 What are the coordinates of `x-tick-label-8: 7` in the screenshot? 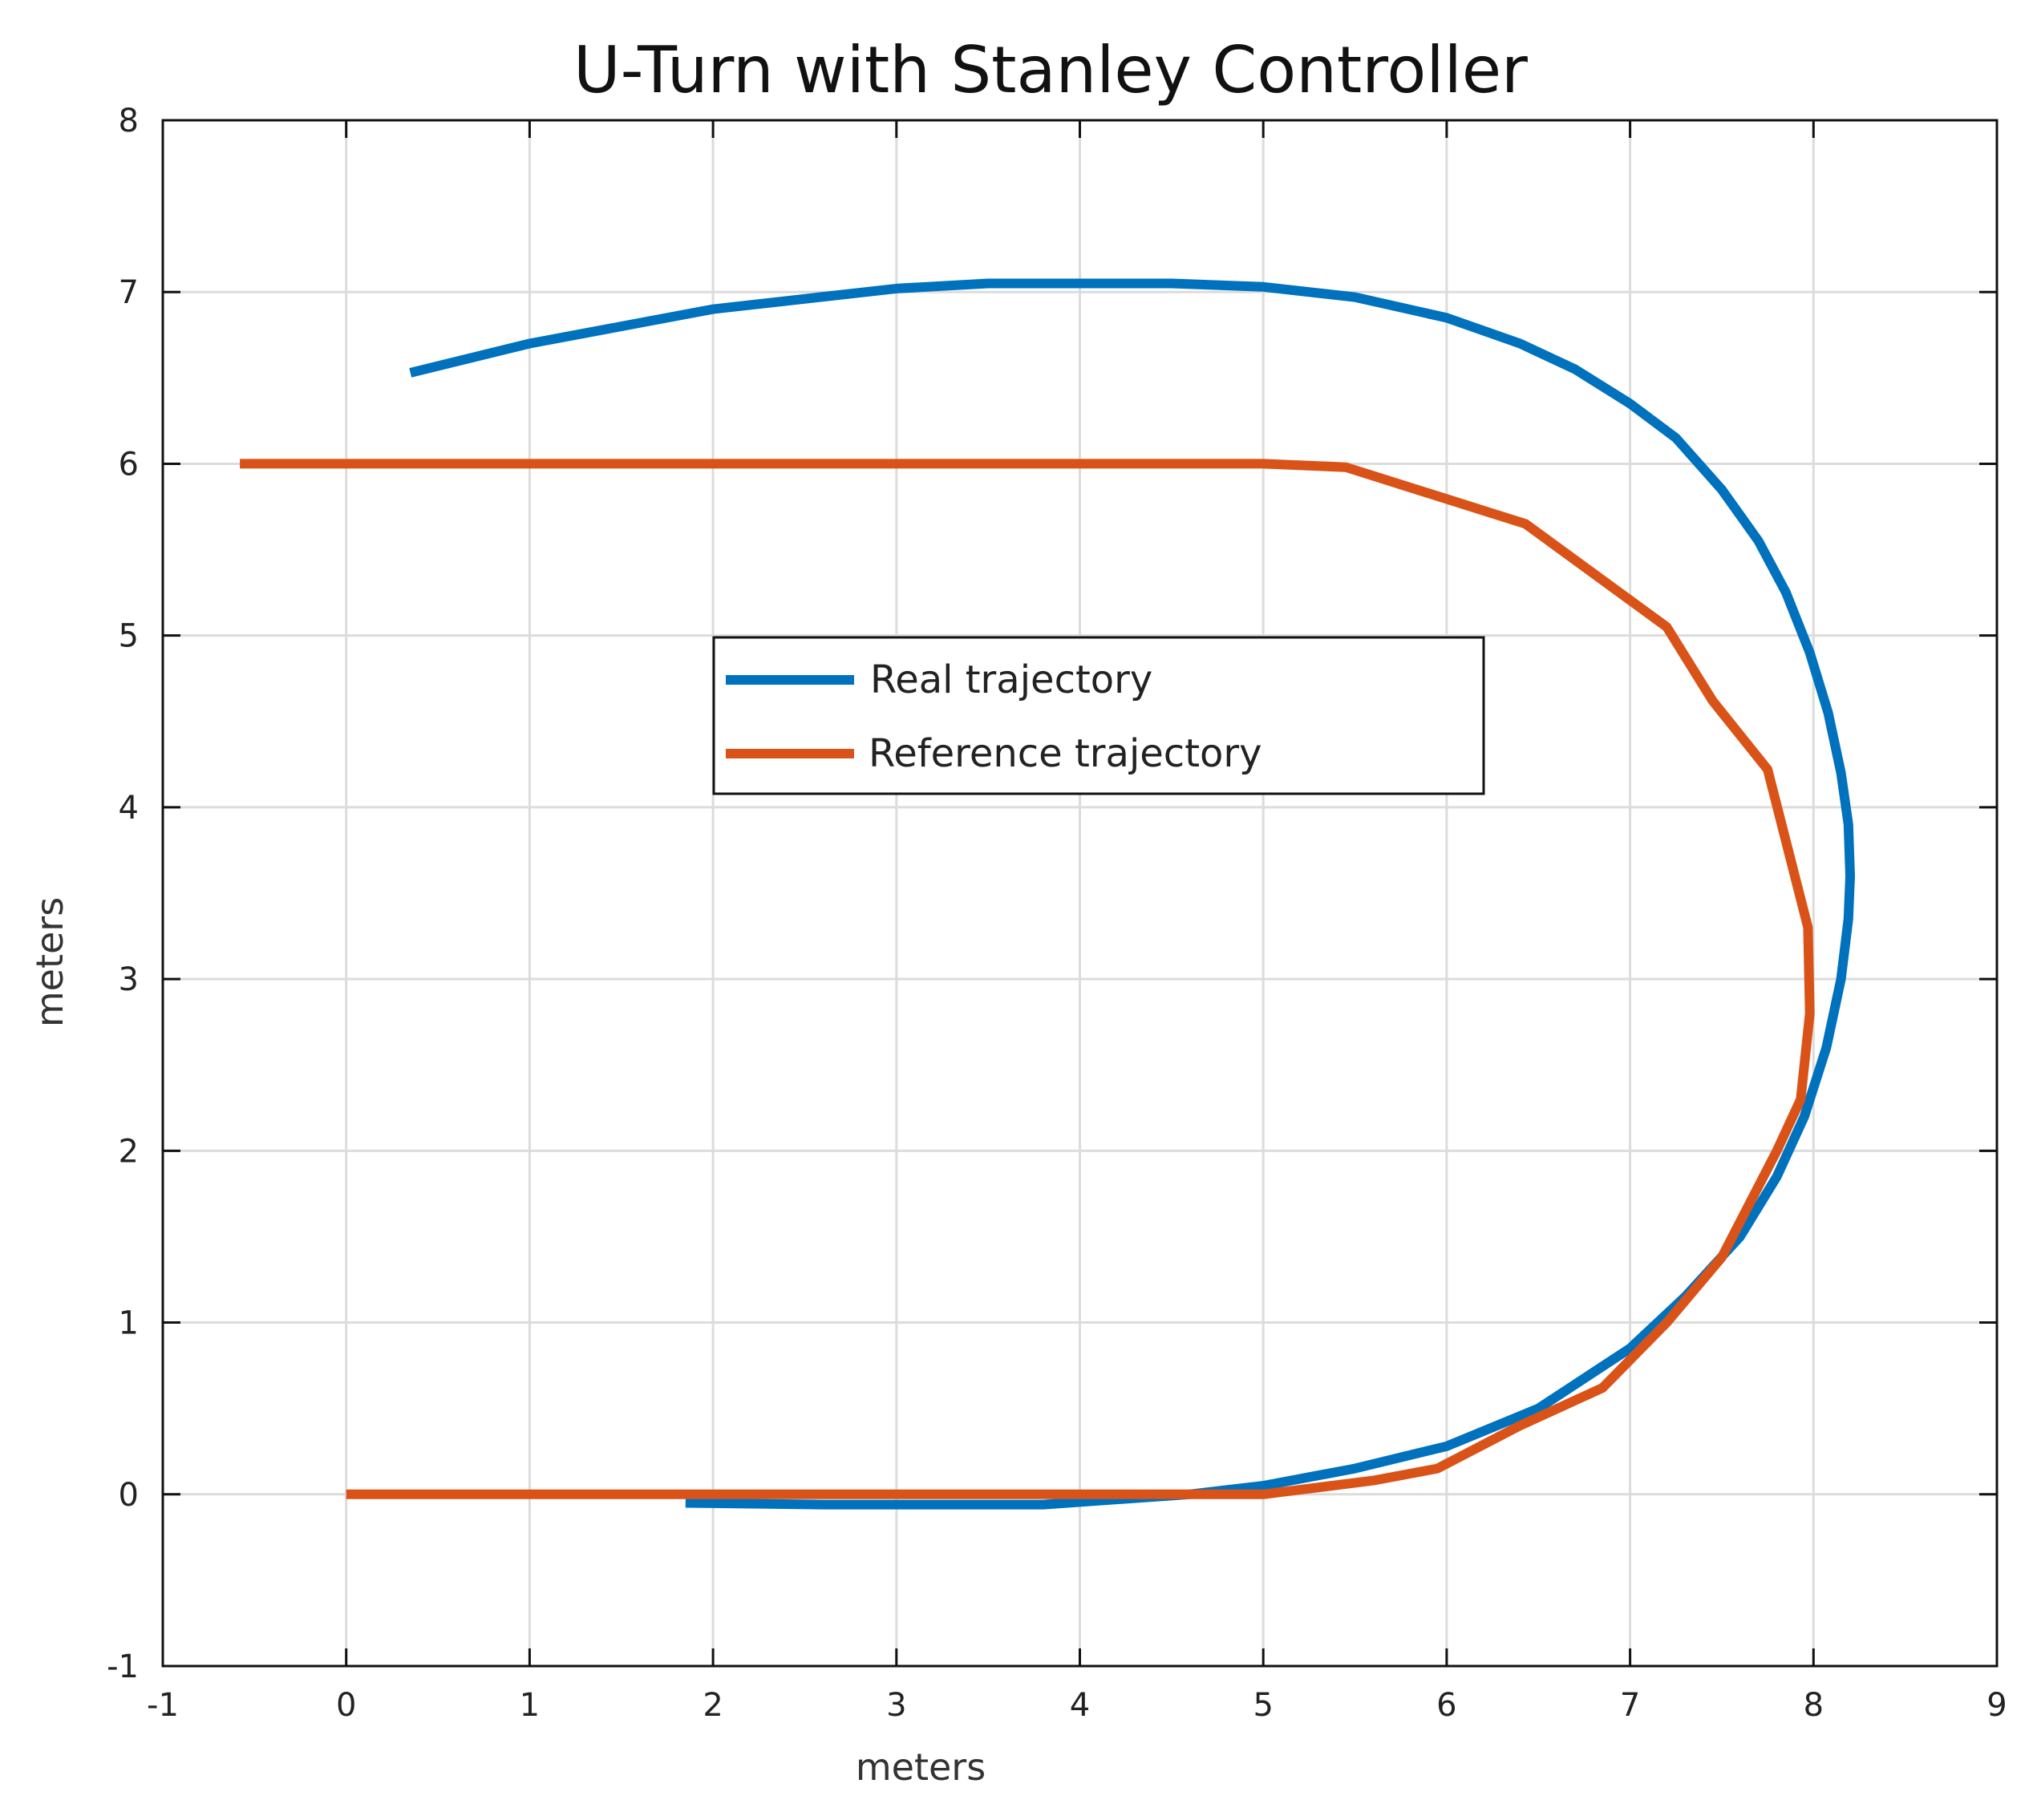 It's located at (1630, 1705).